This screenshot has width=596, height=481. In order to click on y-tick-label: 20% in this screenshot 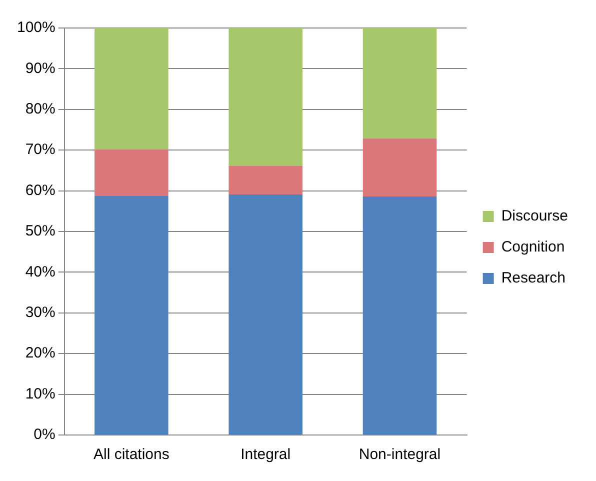, I will do `click(40, 353)`.